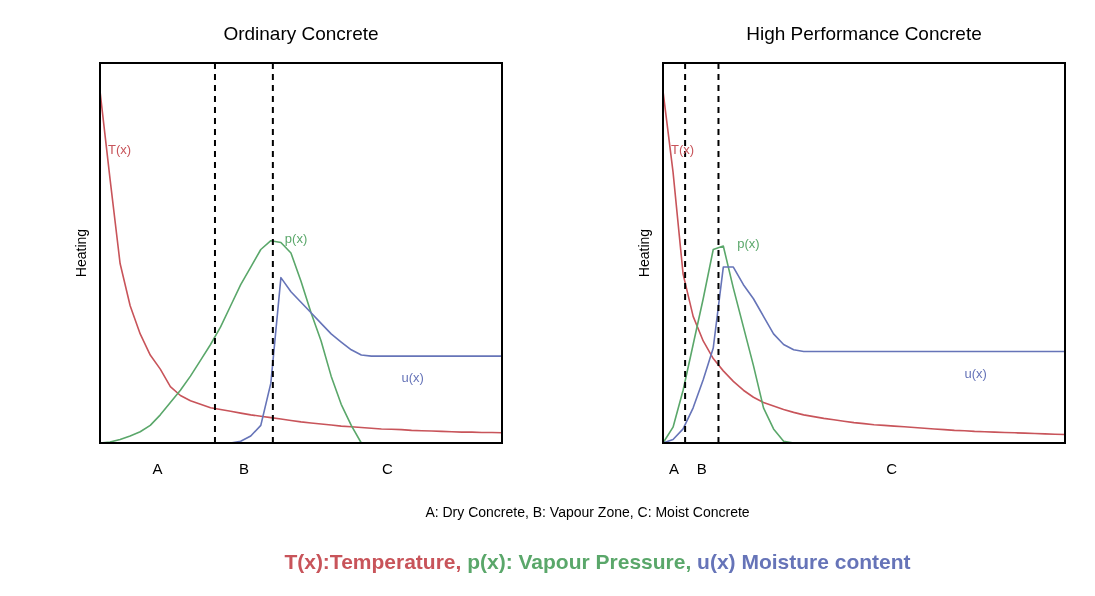  Describe the element at coordinates (576, 561) in the screenshot. I see `text: p(x): Vapour Pressure,` at that location.